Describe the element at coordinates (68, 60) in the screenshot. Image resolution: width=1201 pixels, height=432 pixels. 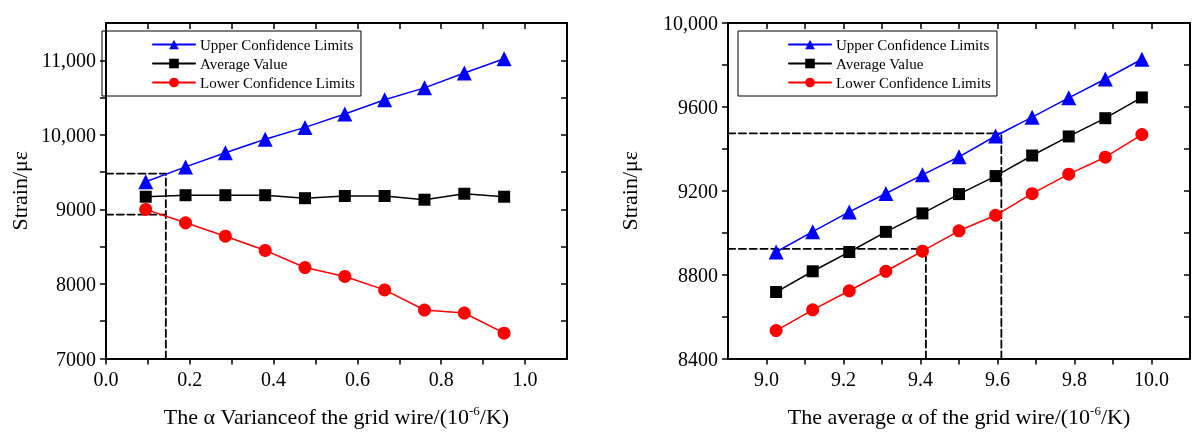
I see `y-tick-label: 11,000` at that location.